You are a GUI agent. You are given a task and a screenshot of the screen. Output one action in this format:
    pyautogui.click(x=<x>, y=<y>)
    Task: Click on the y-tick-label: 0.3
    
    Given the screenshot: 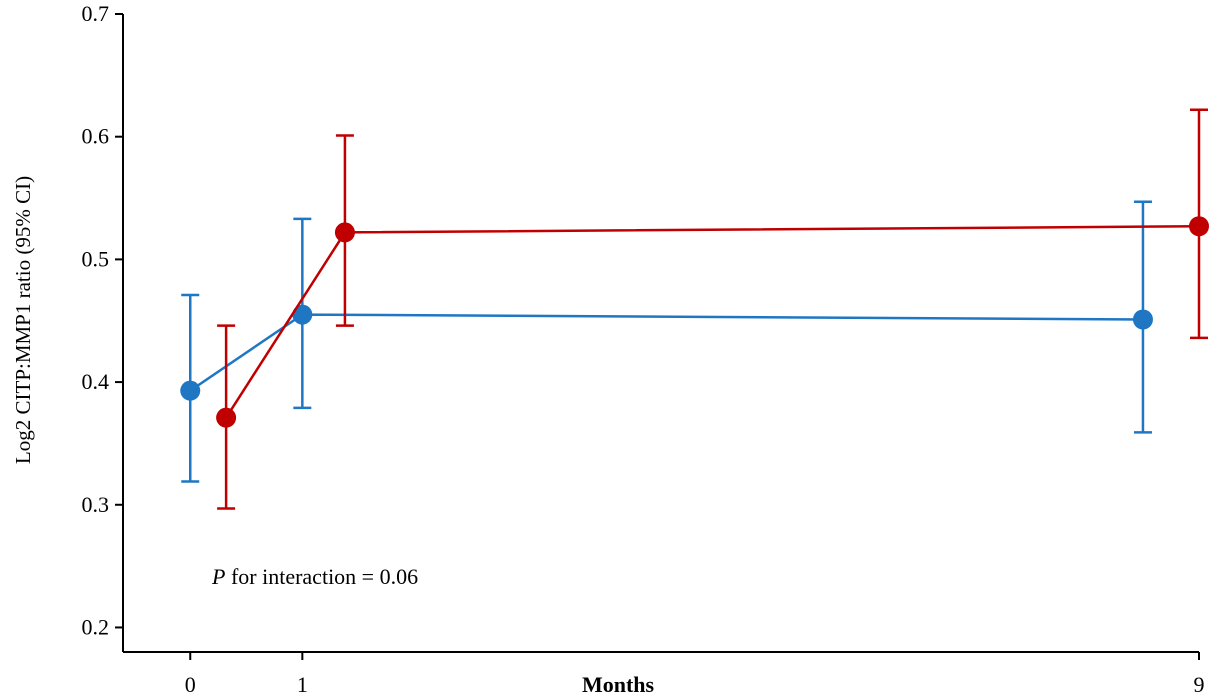 What is the action you would take?
    pyautogui.click(x=96, y=504)
    